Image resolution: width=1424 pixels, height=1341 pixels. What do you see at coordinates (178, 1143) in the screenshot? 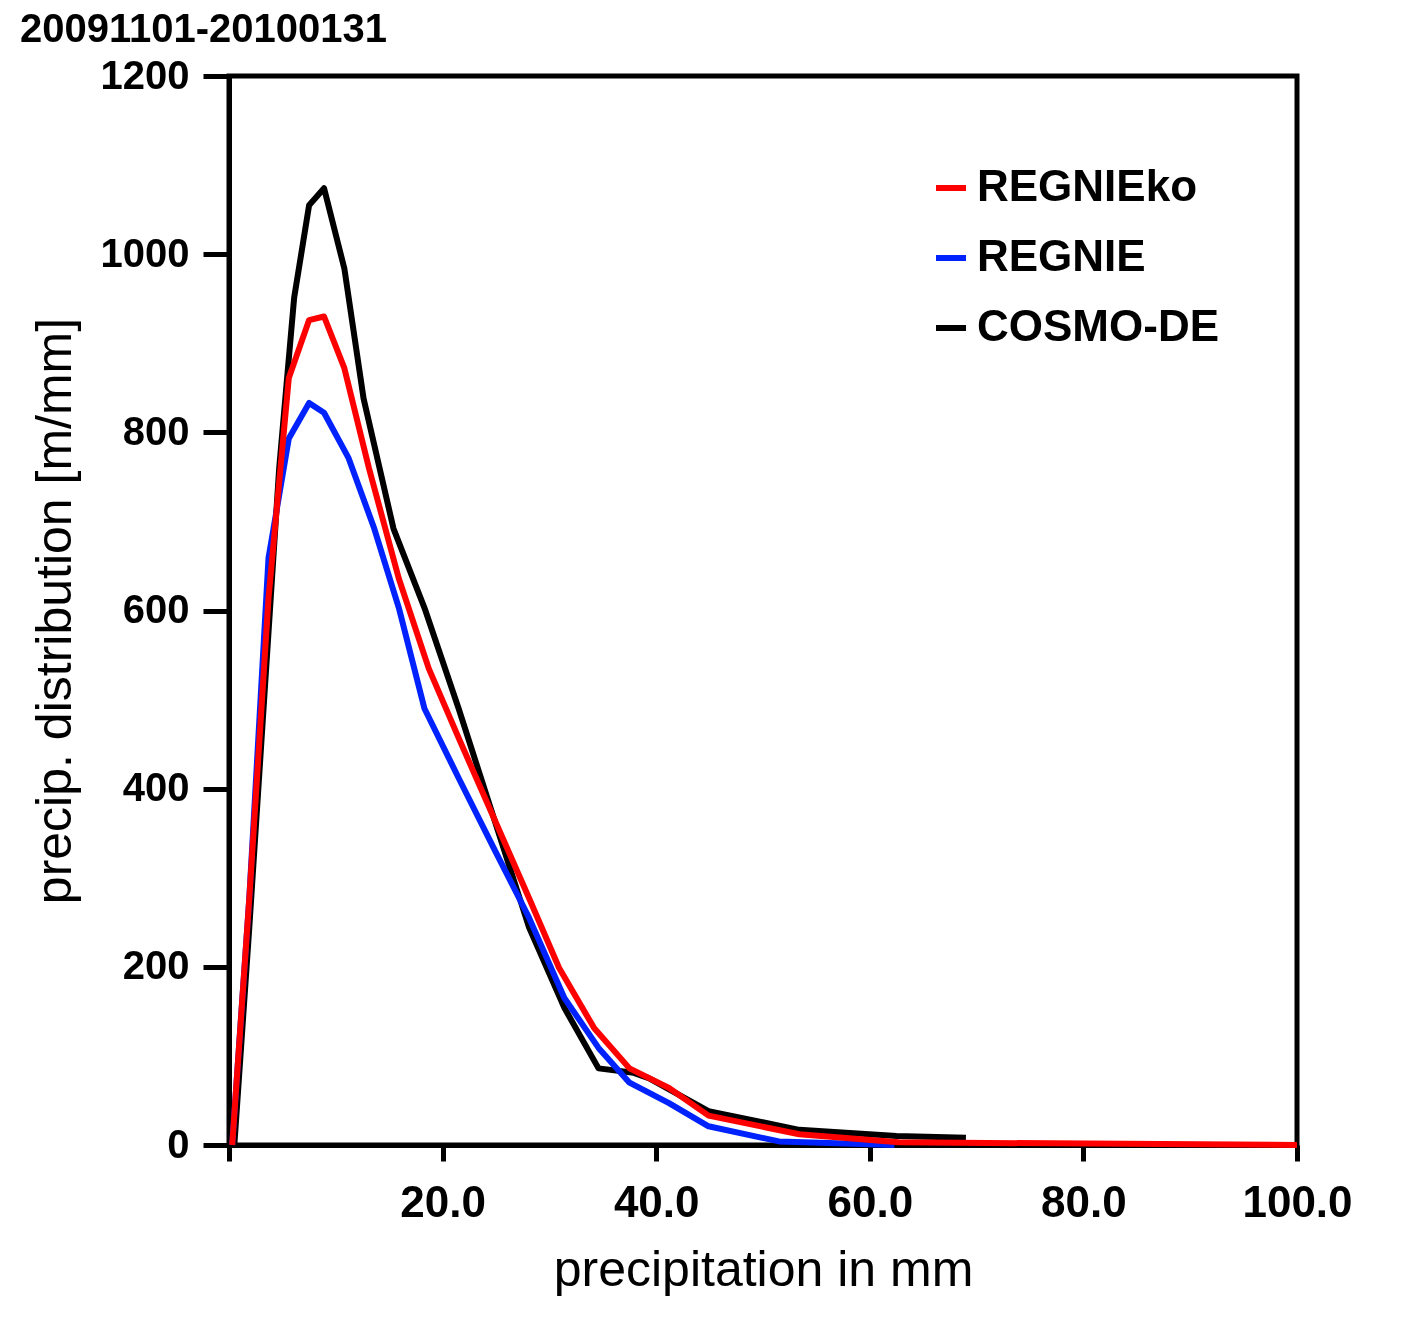
I see `y-tick-label: 0` at bounding box center [178, 1143].